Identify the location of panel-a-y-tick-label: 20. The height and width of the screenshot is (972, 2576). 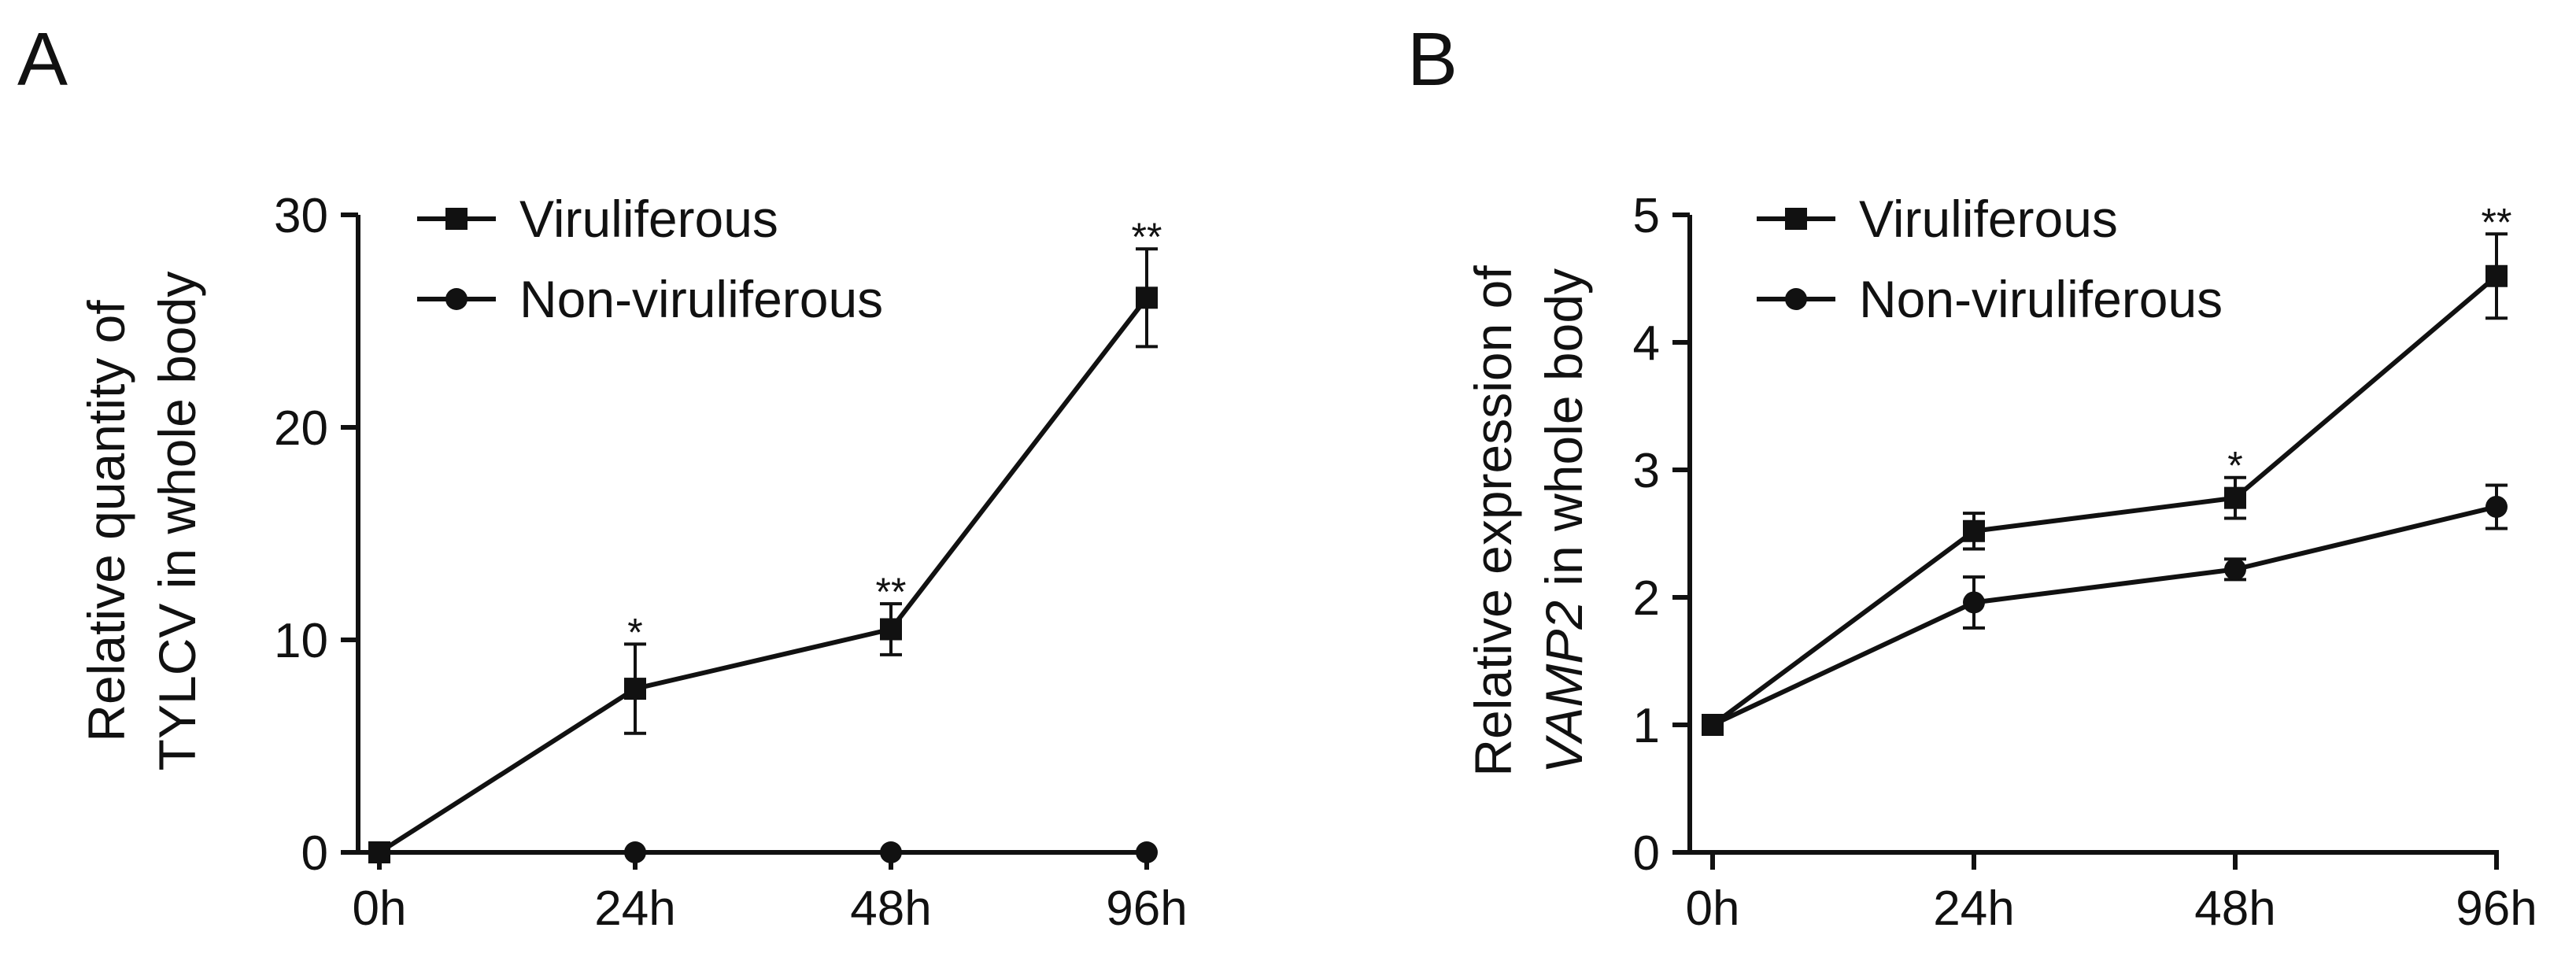
(301, 428).